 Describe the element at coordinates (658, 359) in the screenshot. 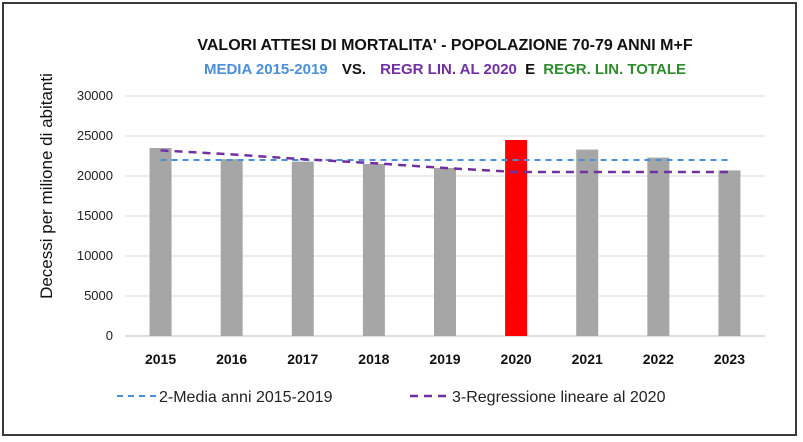

I see `x-tick-label: 2022` at that location.